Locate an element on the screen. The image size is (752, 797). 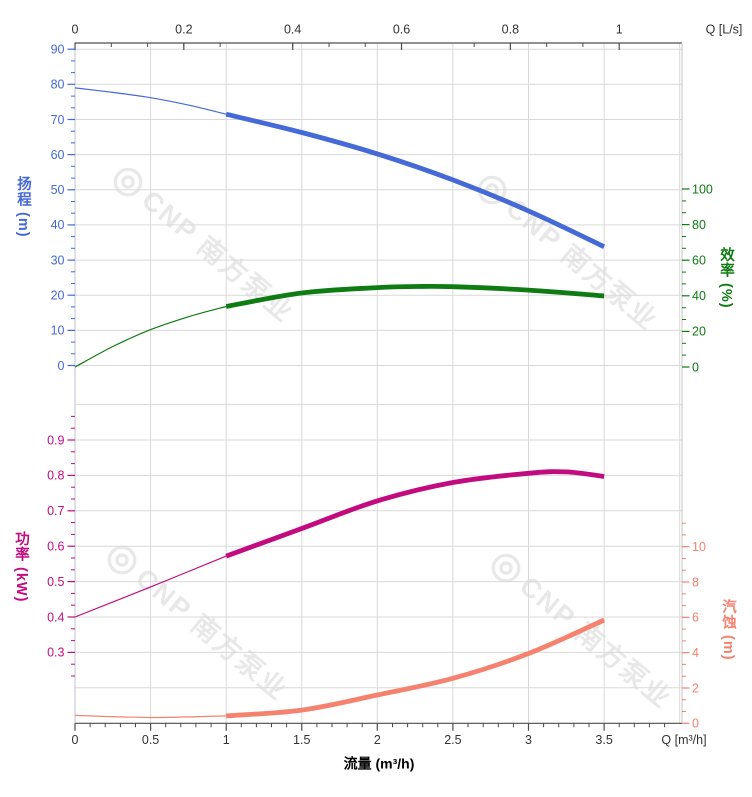
efficiency-axis-title: 效率 (%) is located at coordinates (726, 278).